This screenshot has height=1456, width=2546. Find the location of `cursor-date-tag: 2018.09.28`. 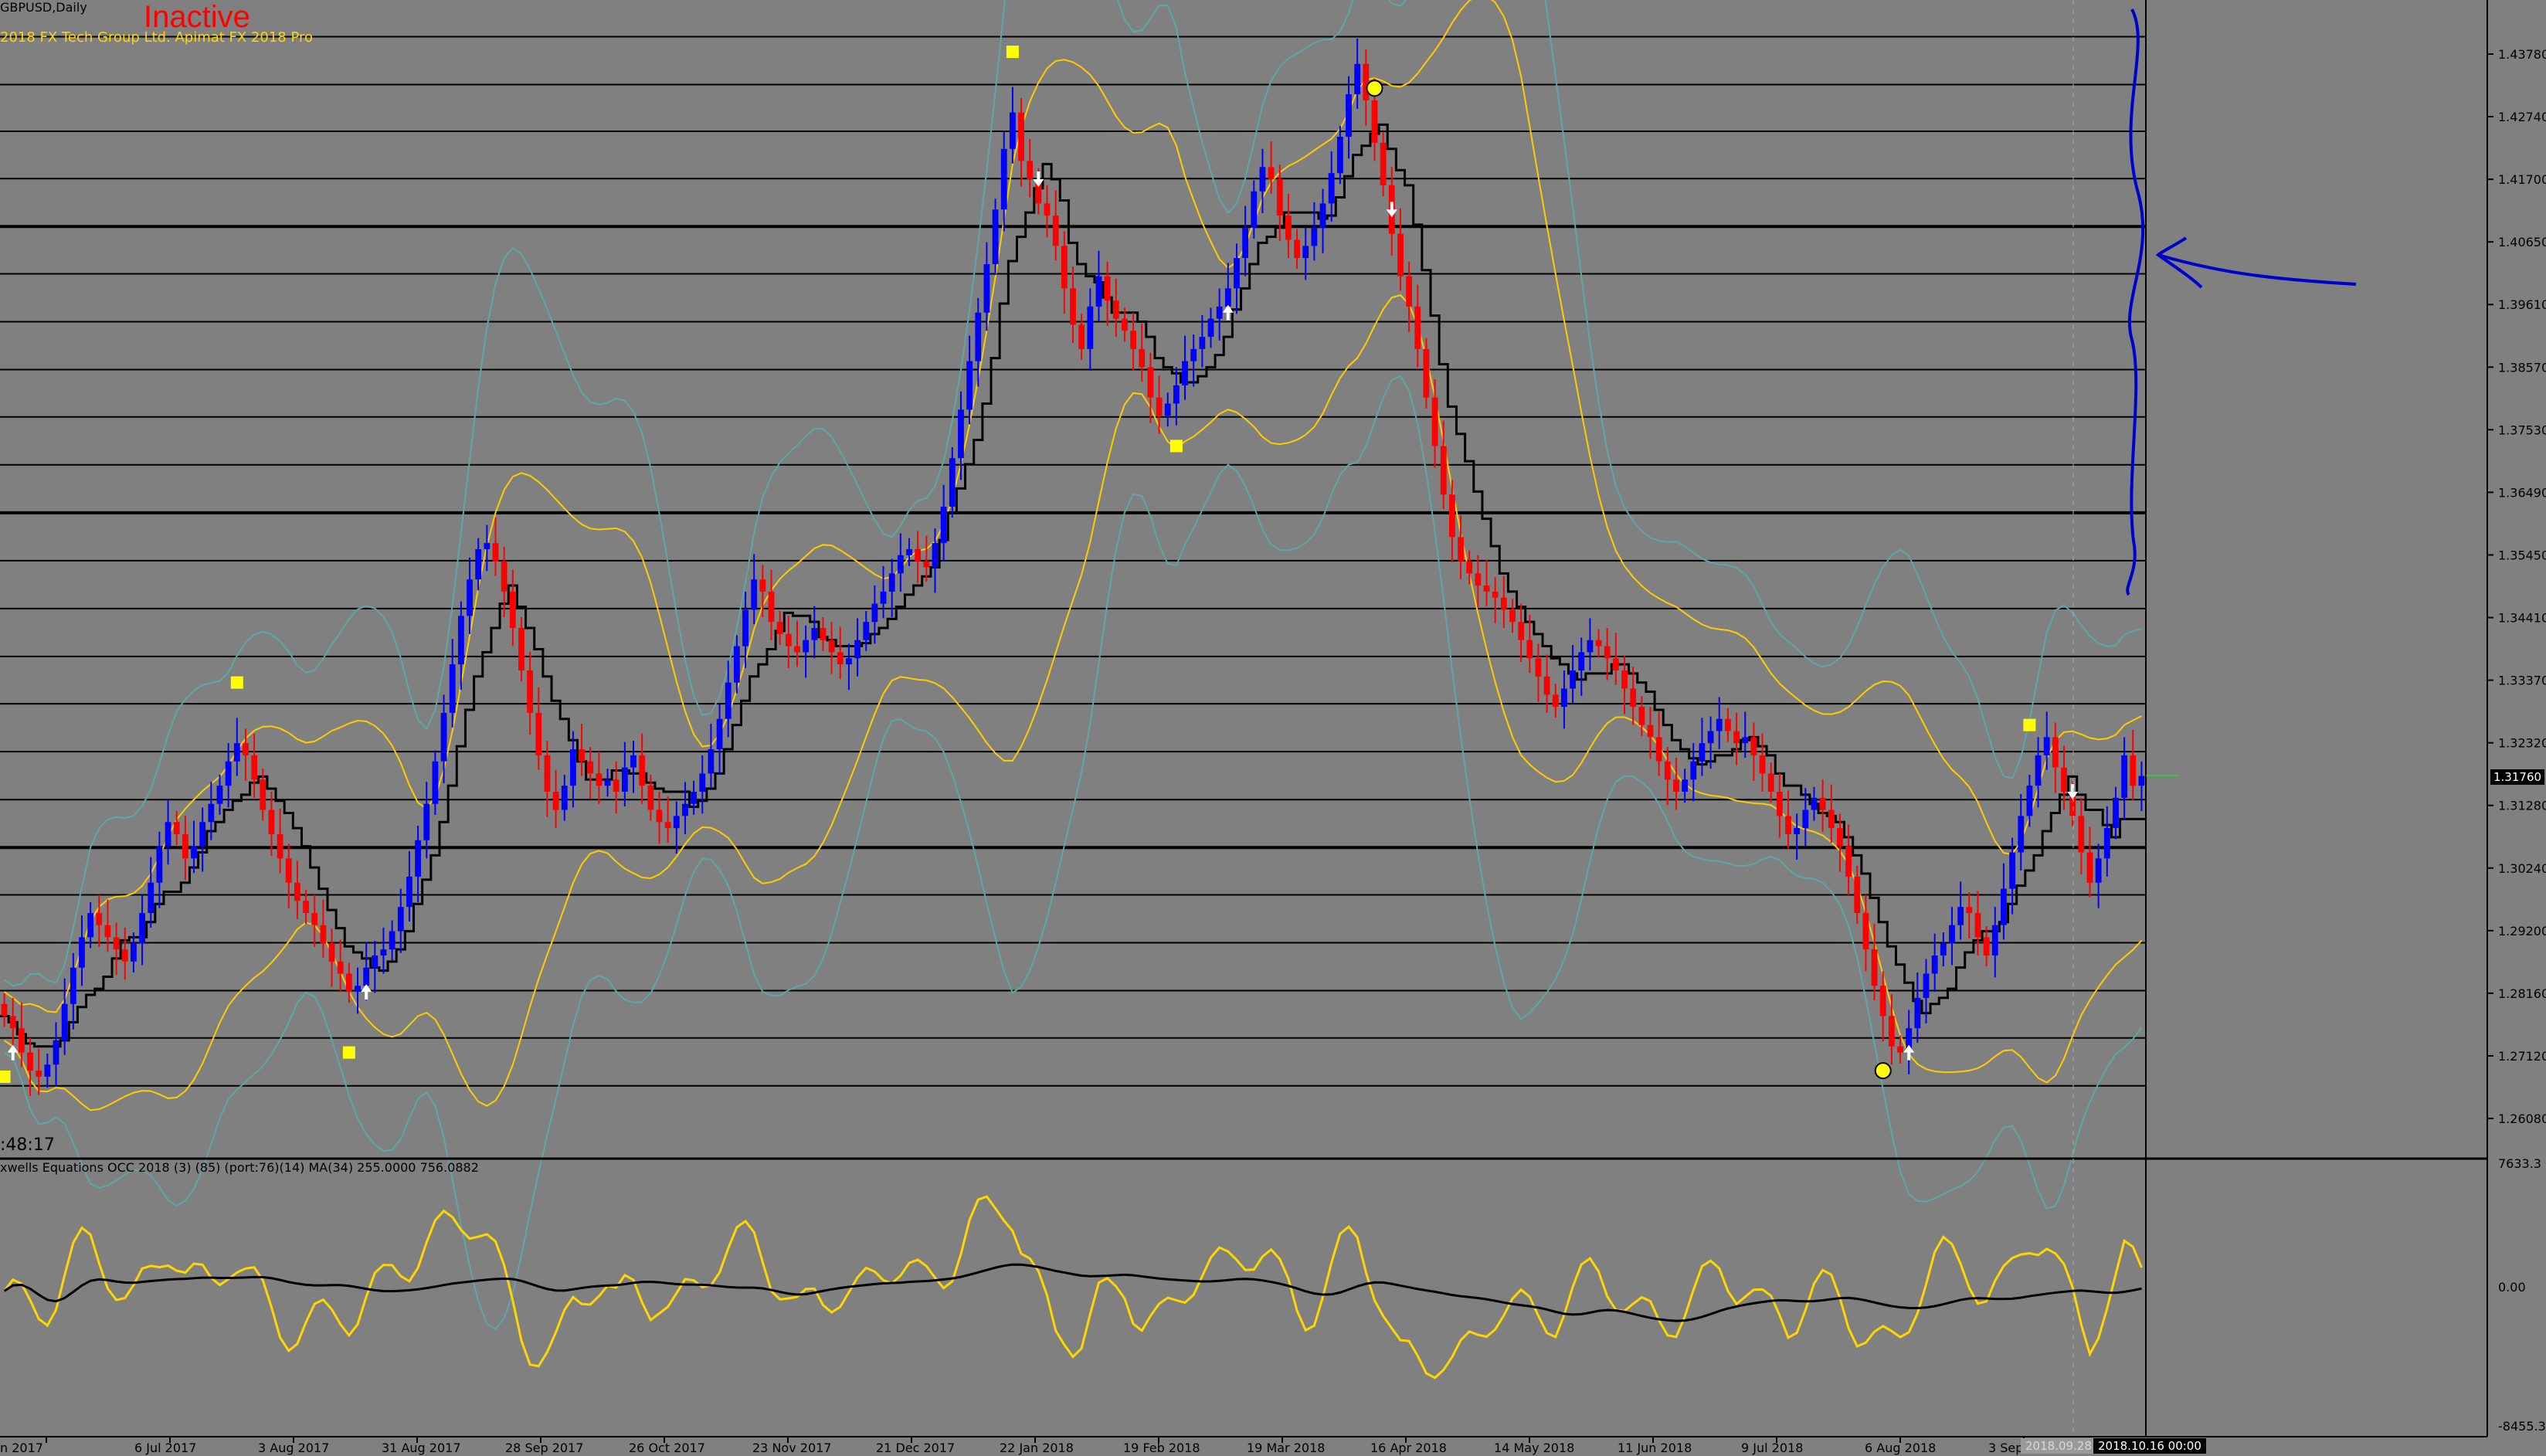

cursor-date-tag: 2018.09.28 is located at coordinates (2058, 1446).